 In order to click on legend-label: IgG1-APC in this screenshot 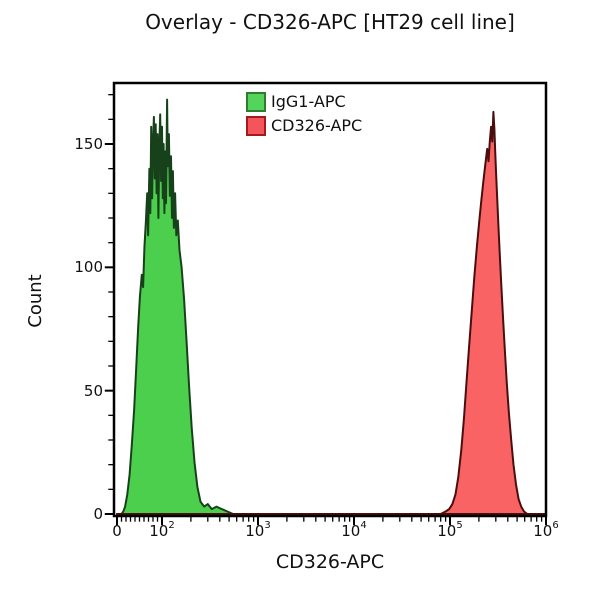, I will do `click(308, 101)`.